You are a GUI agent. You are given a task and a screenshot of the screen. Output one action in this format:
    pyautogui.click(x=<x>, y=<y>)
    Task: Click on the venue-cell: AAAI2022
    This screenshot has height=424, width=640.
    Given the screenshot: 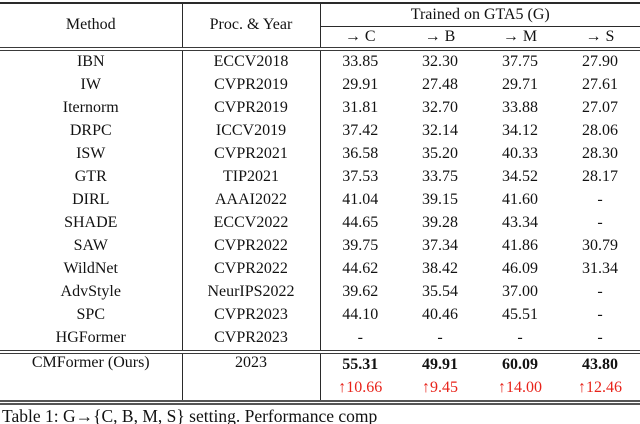 What is the action you would take?
    pyautogui.click(x=251, y=200)
    